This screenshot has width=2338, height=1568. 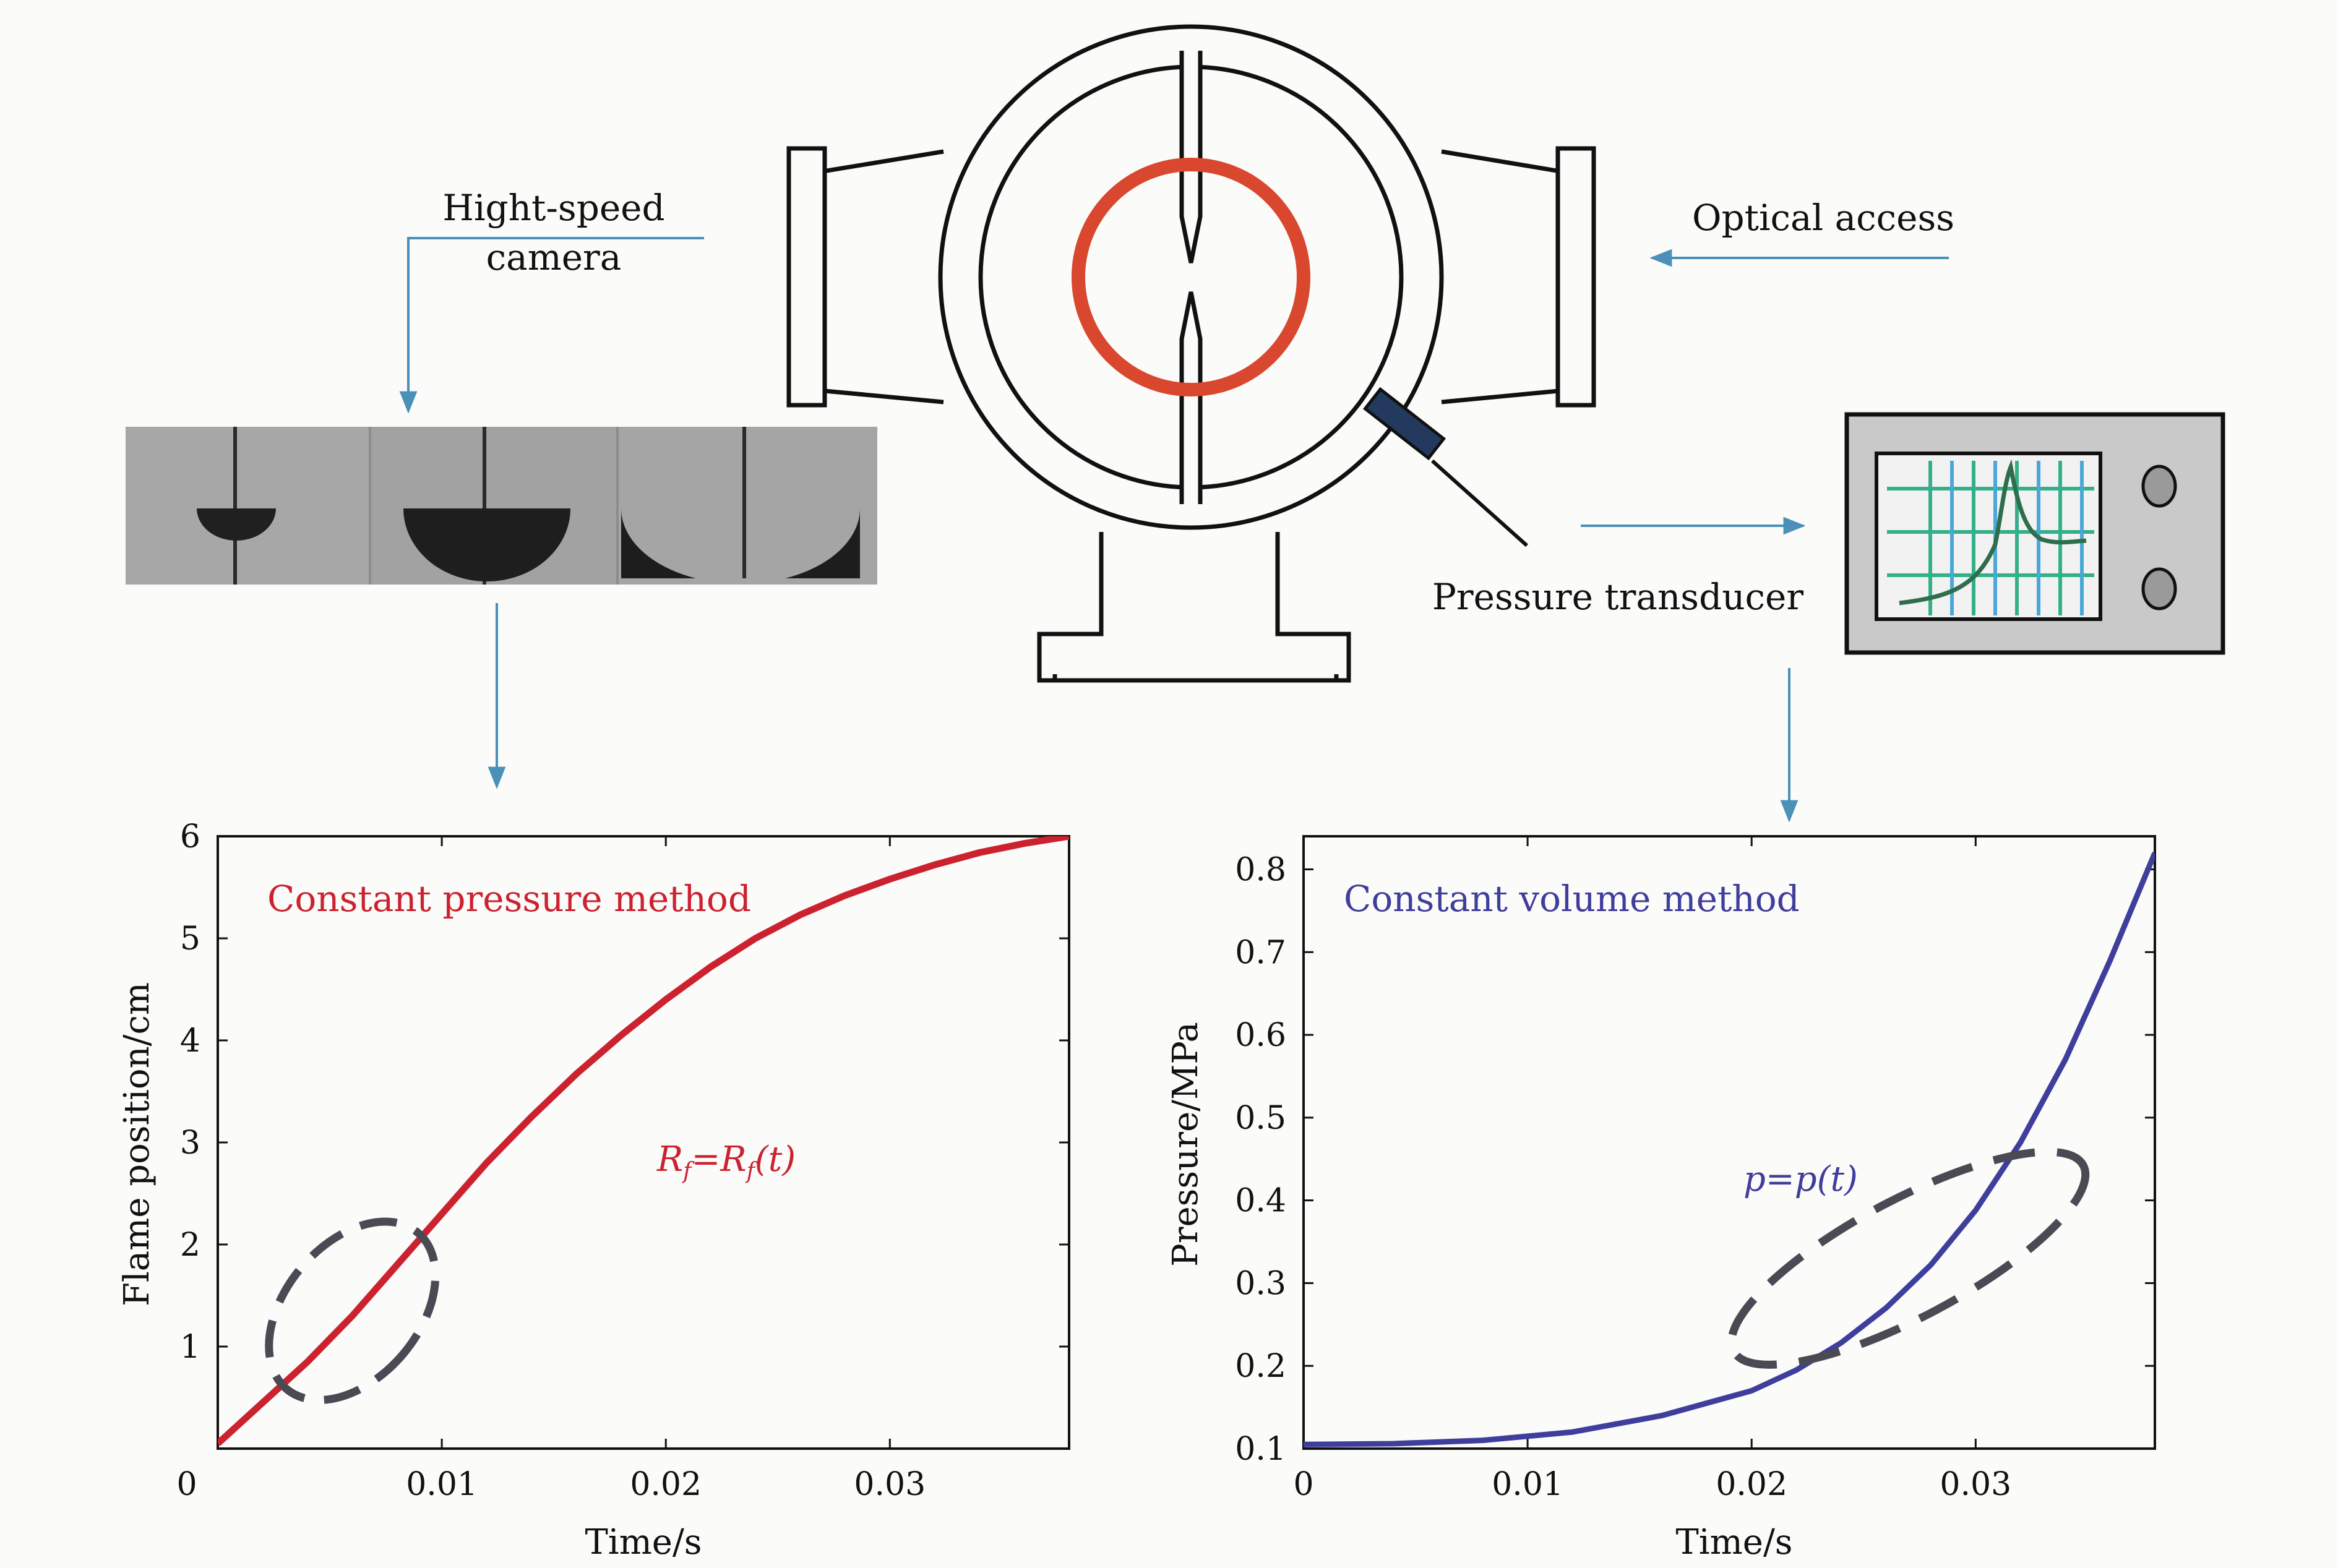 I want to click on combustion-chamber-icon, so click(x=1191, y=353).